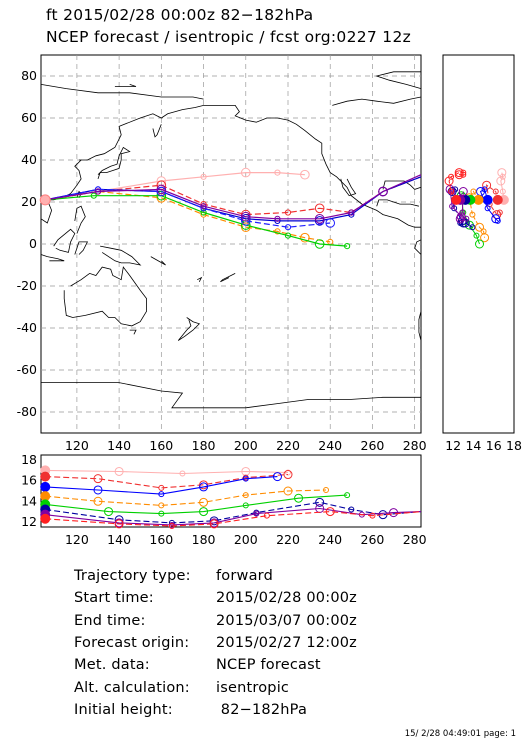 The image size is (532, 752). I want to click on info-label: End time:, so click(110, 620).